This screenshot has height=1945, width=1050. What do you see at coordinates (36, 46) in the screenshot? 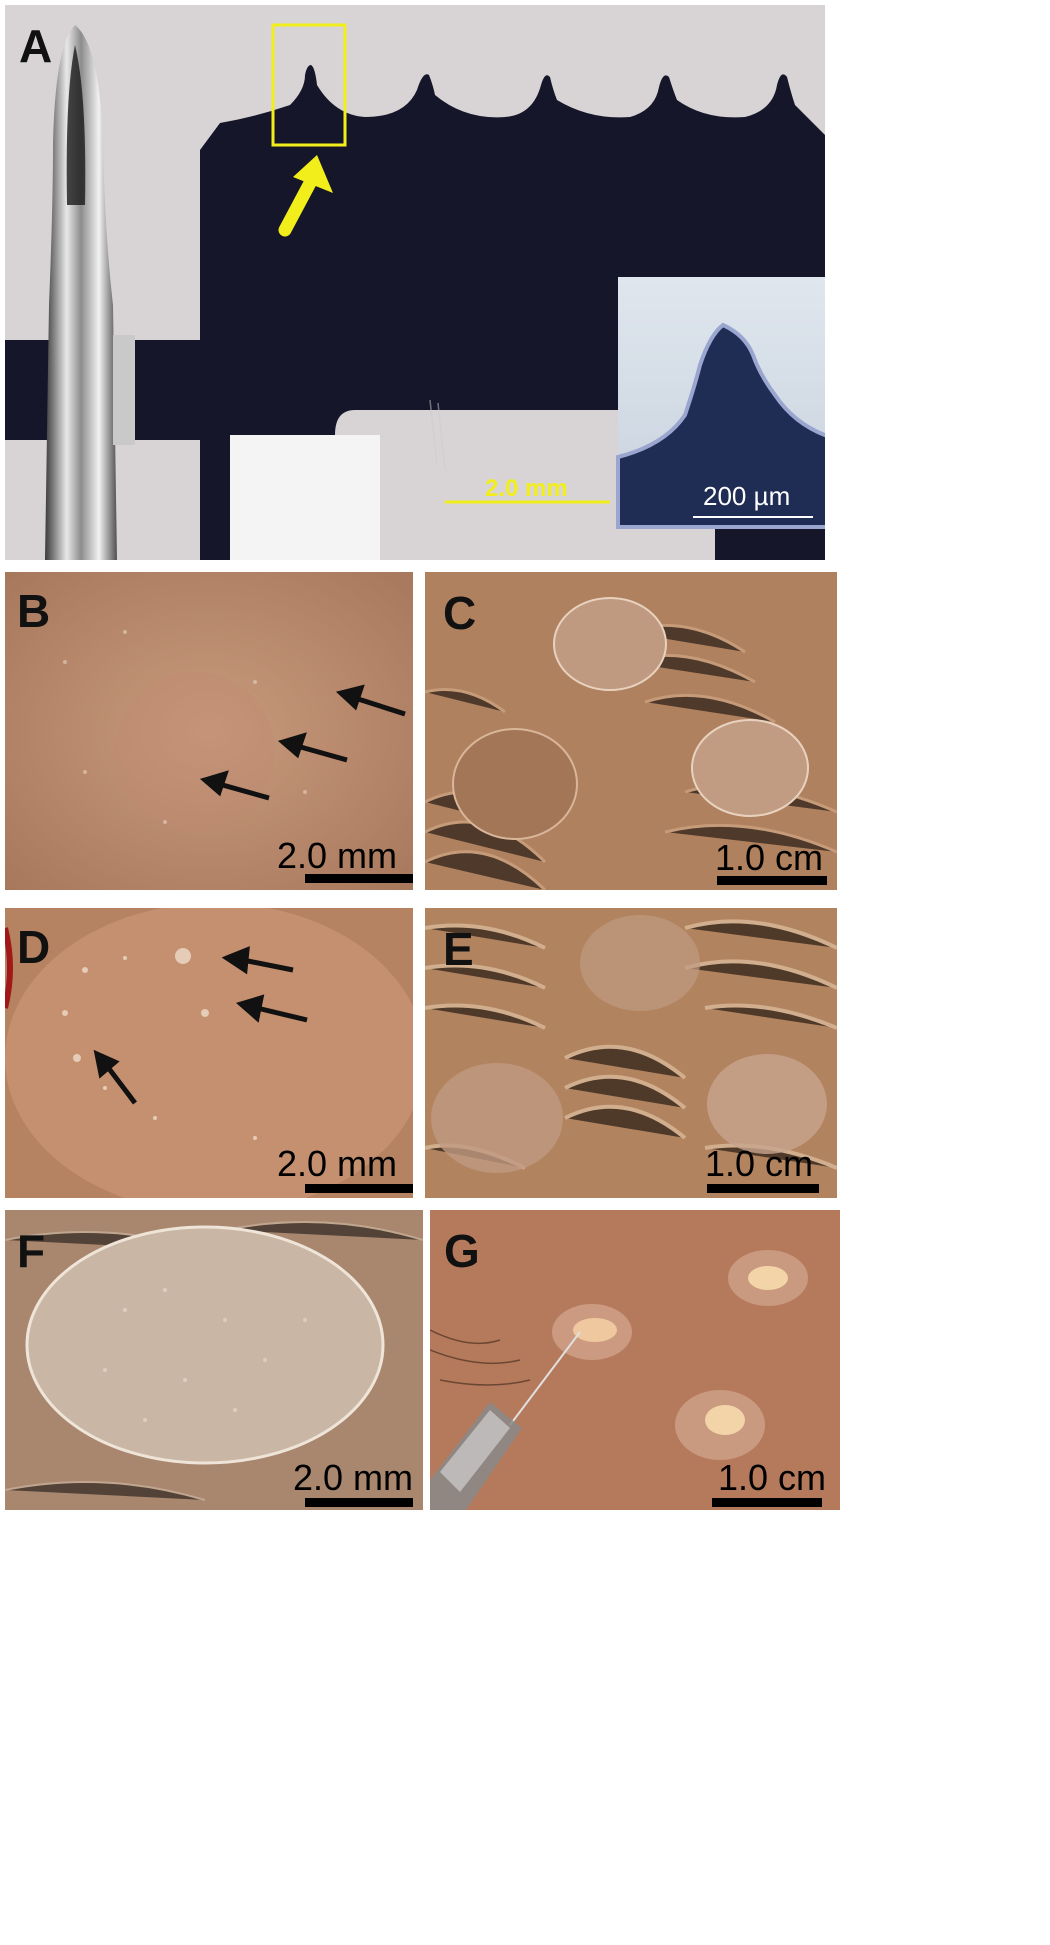
I see `panel-label-a: A` at bounding box center [36, 46].